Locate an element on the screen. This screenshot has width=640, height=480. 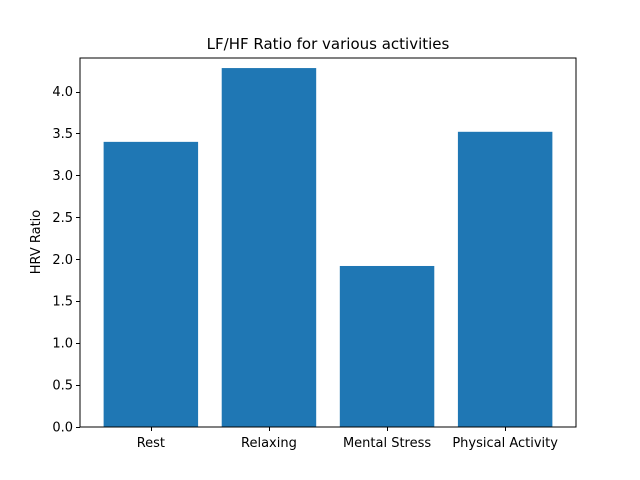
y-tick-label: 2.5 is located at coordinates (62, 218).